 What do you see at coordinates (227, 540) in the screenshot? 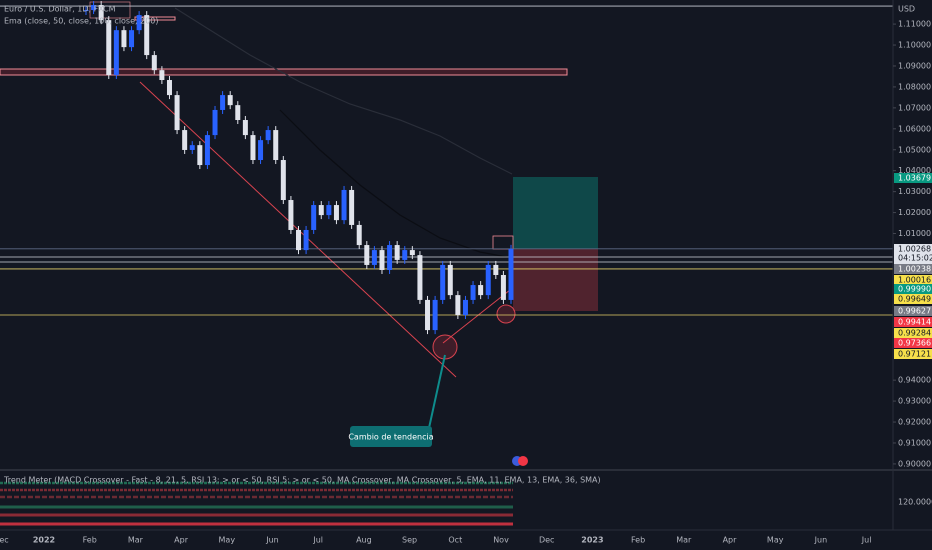
I see `x-tick-label: May` at bounding box center [227, 540].